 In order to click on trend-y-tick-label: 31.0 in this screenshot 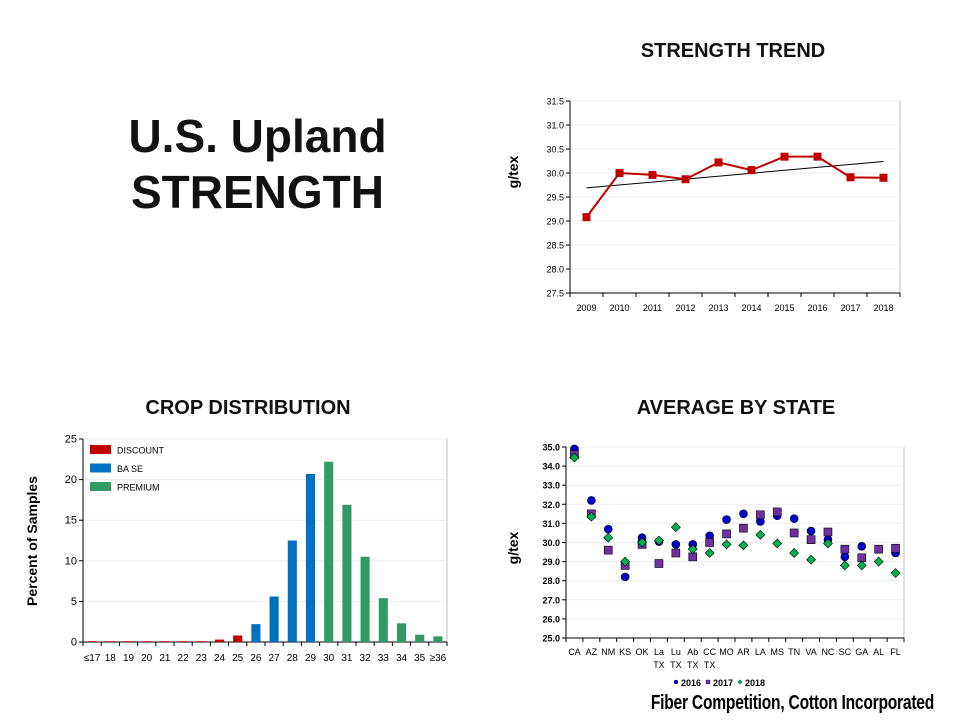, I will do `click(555, 126)`.